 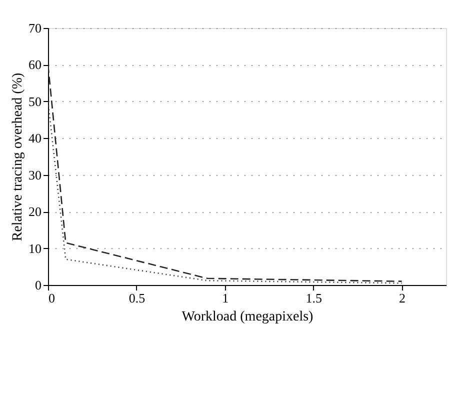 What do you see at coordinates (35, 212) in the screenshot?
I see `y-tick-label: 20` at bounding box center [35, 212].